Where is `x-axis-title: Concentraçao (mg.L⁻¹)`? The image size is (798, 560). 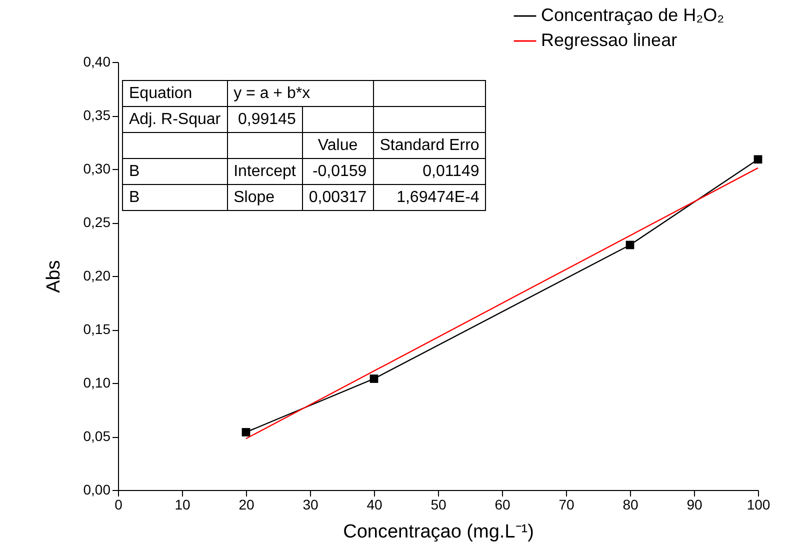
x-axis-title: Concentraçao (mg.L⁻¹) is located at coordinates (438, 532).